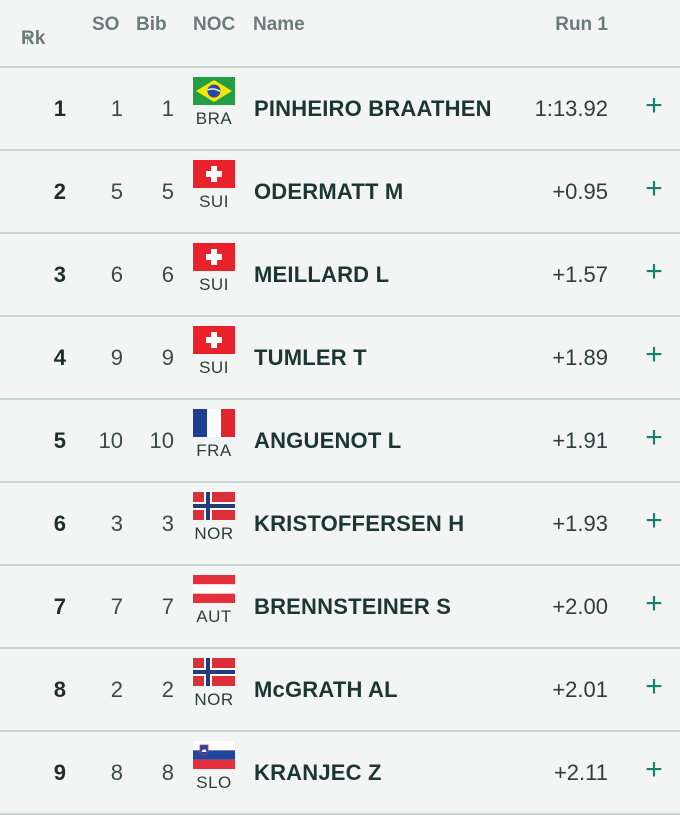  What do you see at coordinates (59, 772) in the screenshot?
I see `rank: 9` at bounding box center [59, 772].